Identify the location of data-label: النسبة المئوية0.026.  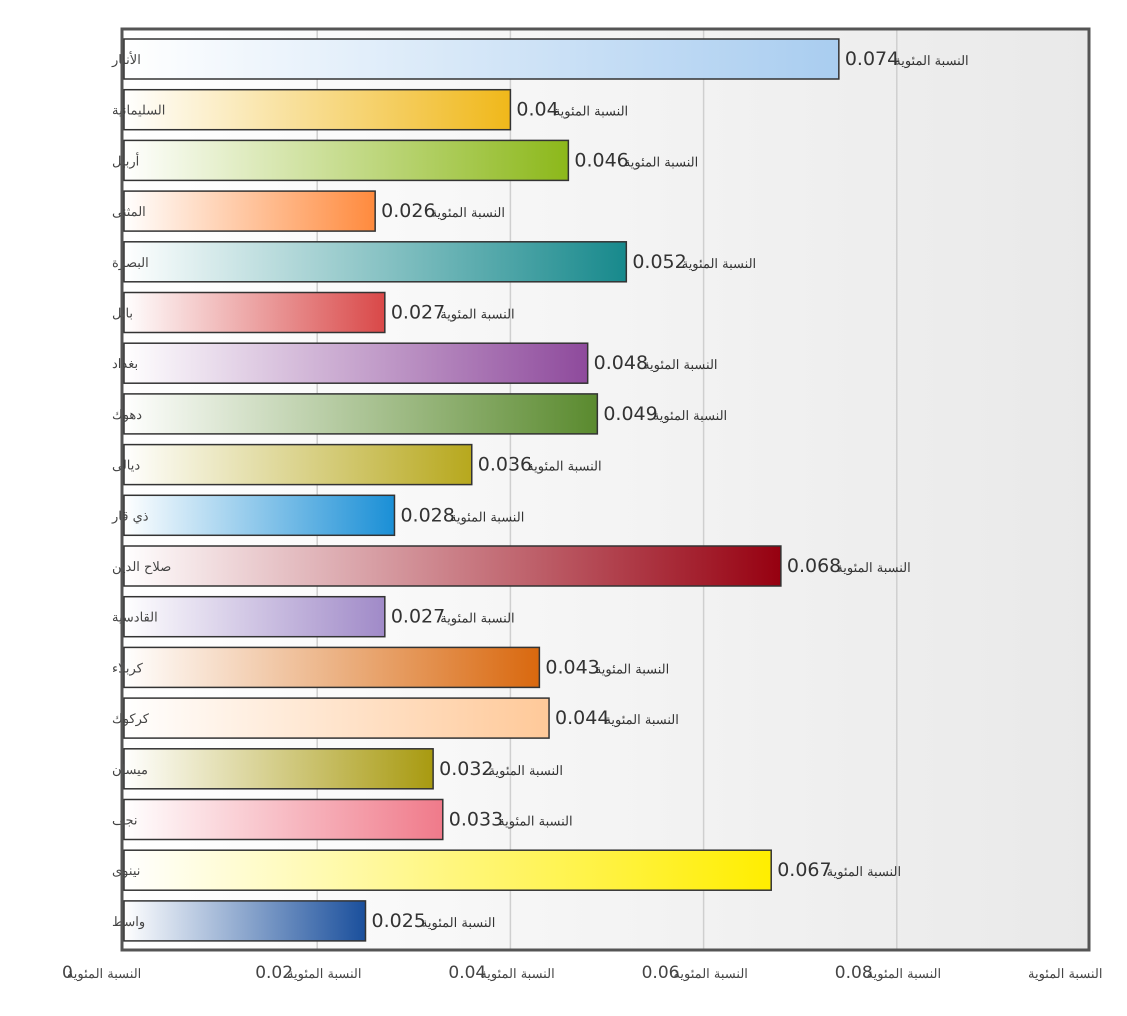
(443, 211).